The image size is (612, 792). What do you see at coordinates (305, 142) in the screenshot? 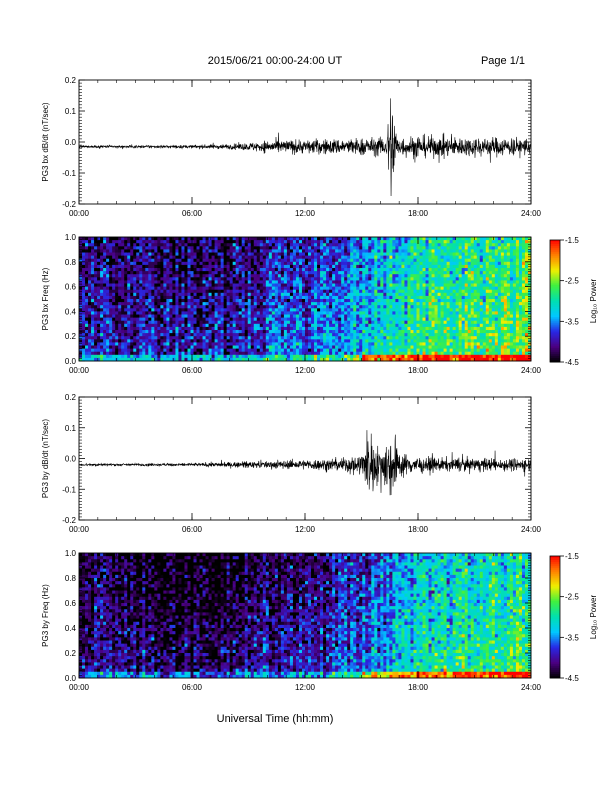
I see `plot-frame` at bounding box center [305, 142].